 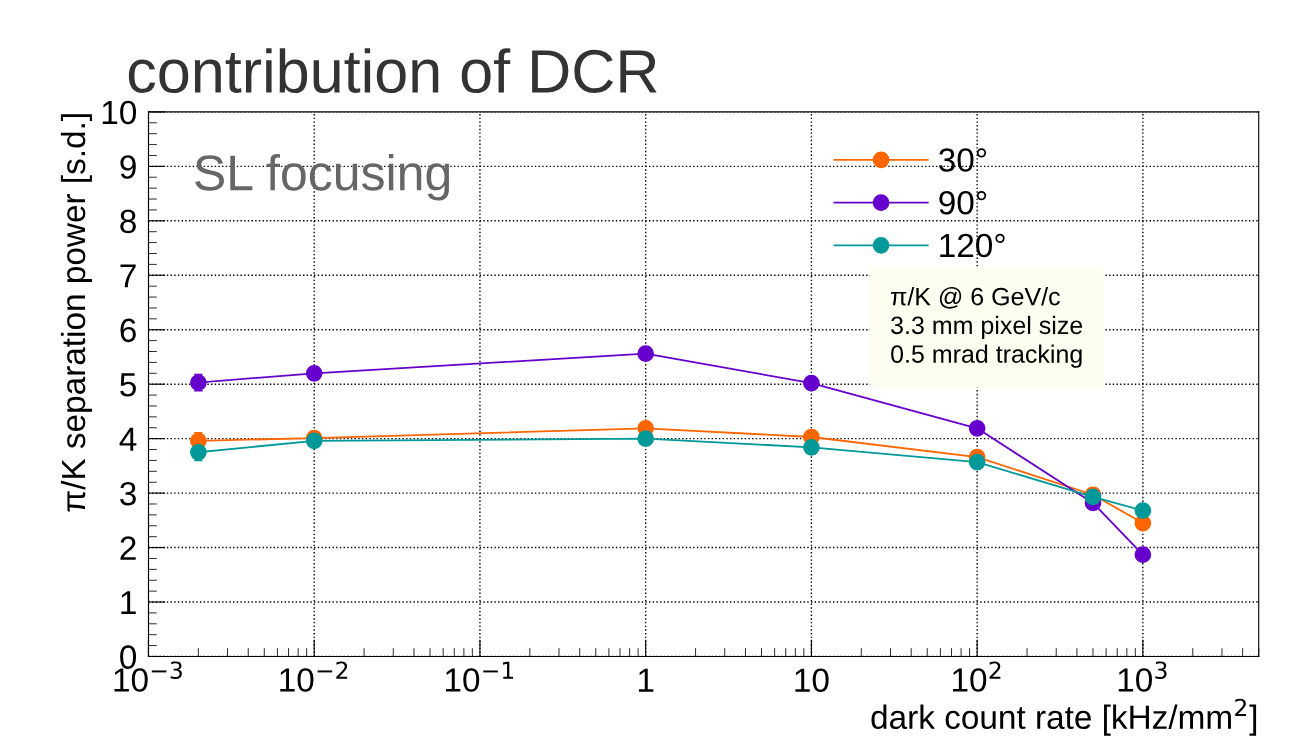 I want to click on x-tick-label: 10$^{3}$, so click(x=1142, y=676).